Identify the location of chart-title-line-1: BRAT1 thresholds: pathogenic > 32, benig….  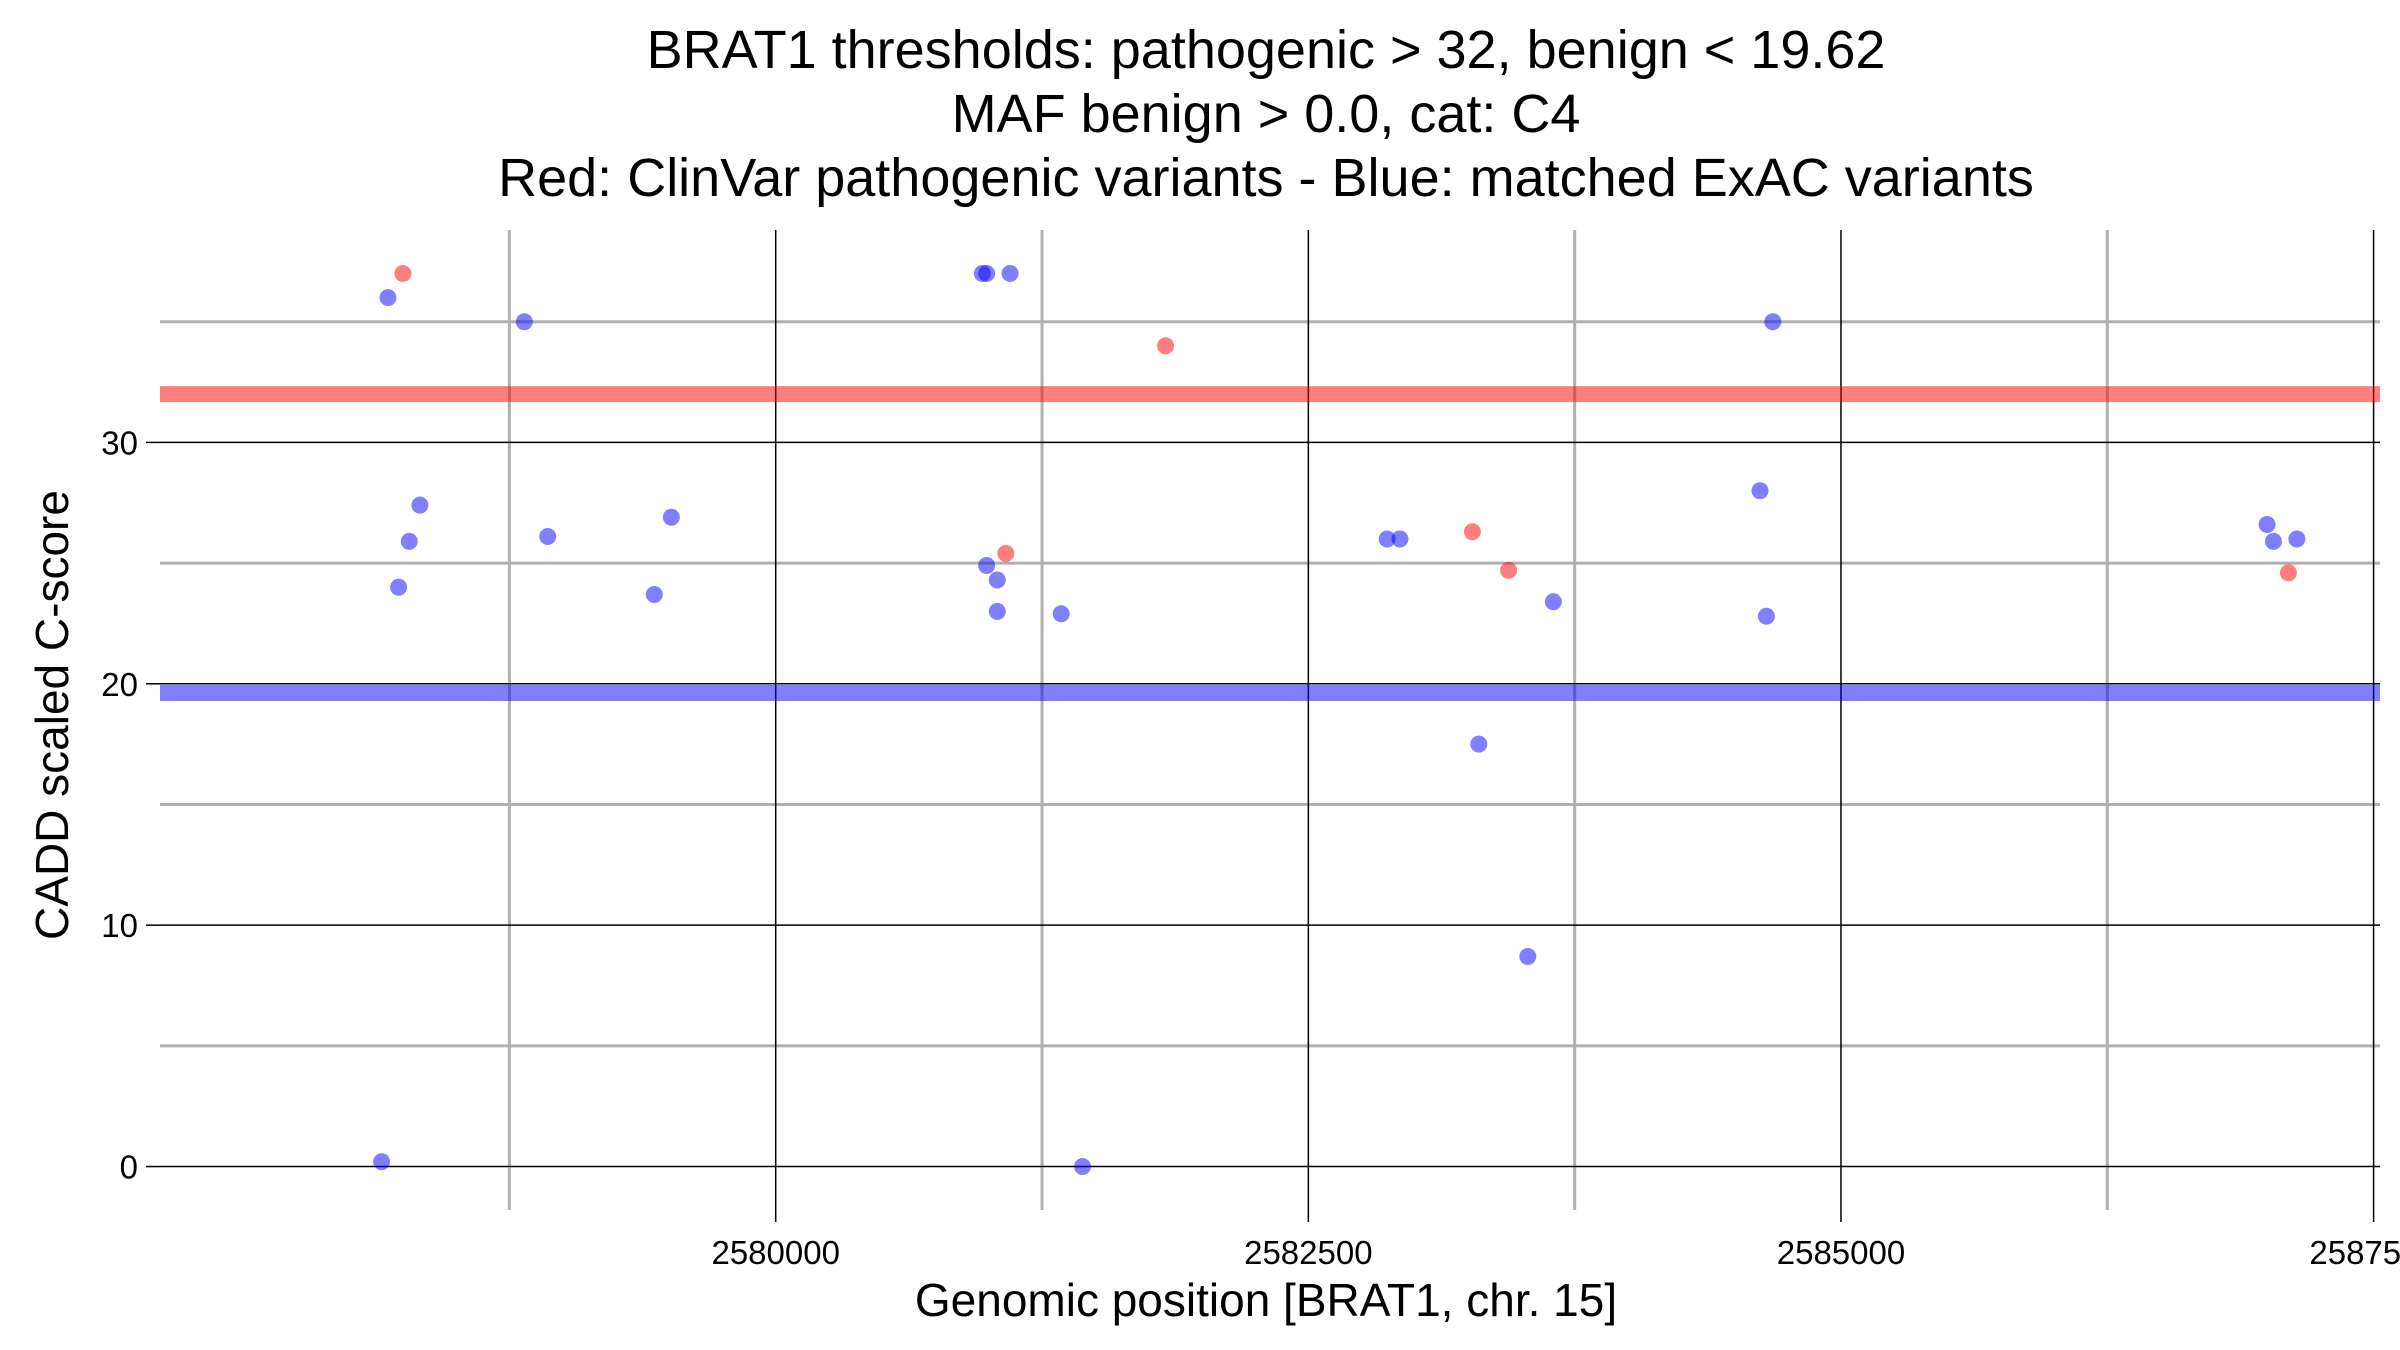
(1266, 50).